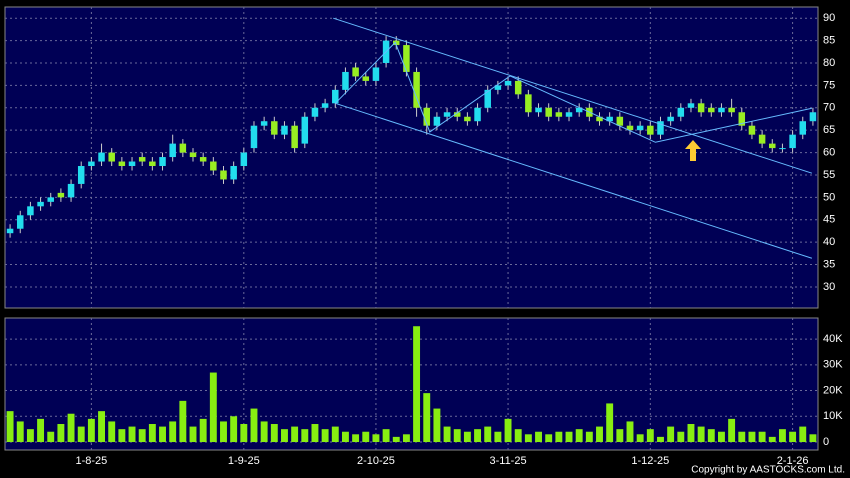  What do you see at coordinates (244, 461) in the screenshot?
I see `x-tick-label: 1-9-25` at bounding box center [244, 461].